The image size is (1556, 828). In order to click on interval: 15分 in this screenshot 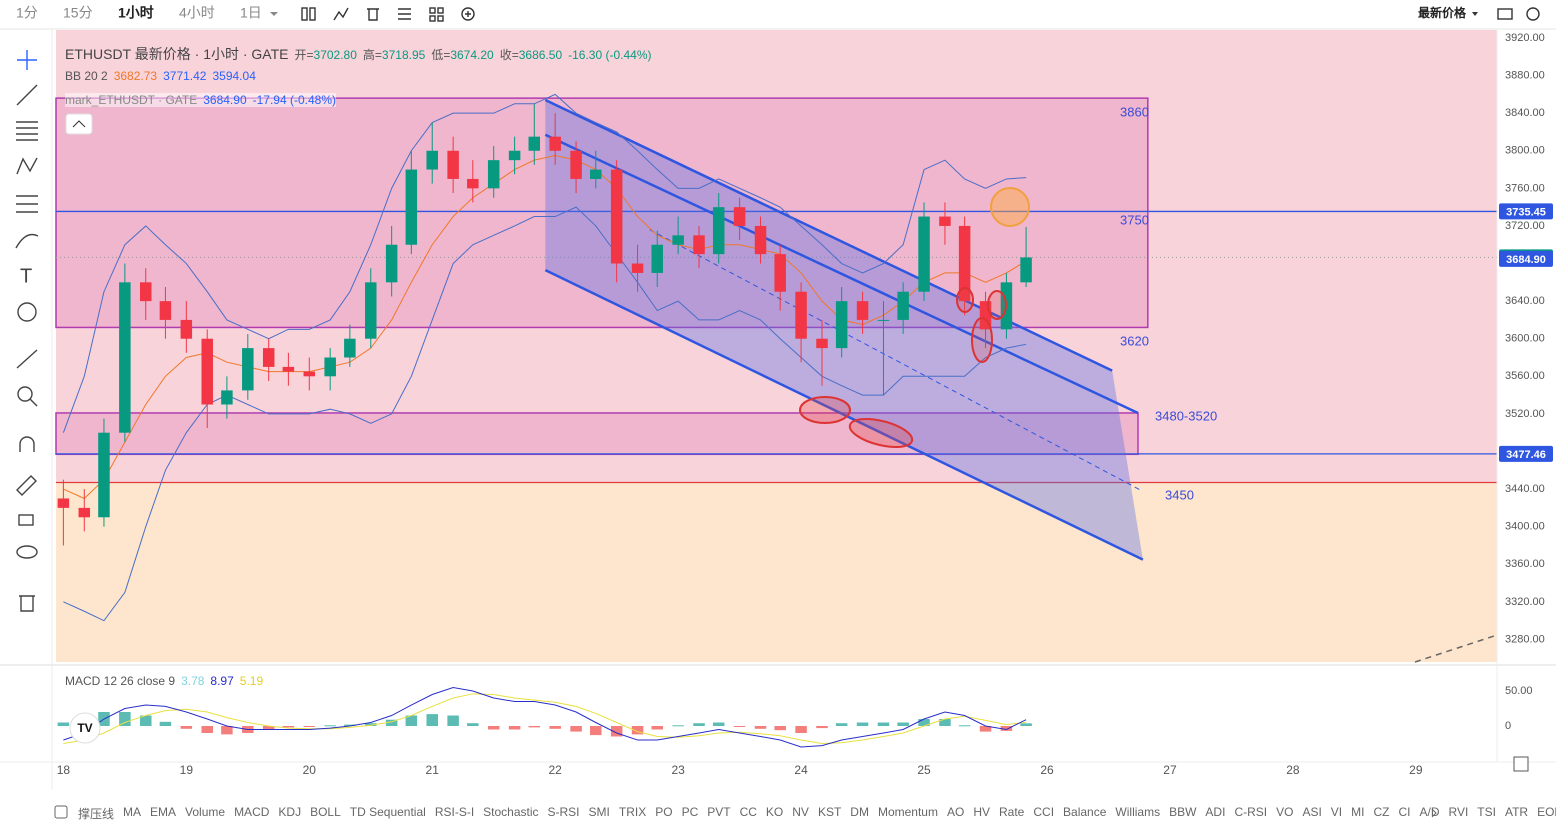, I will do `click(78, 13)`.